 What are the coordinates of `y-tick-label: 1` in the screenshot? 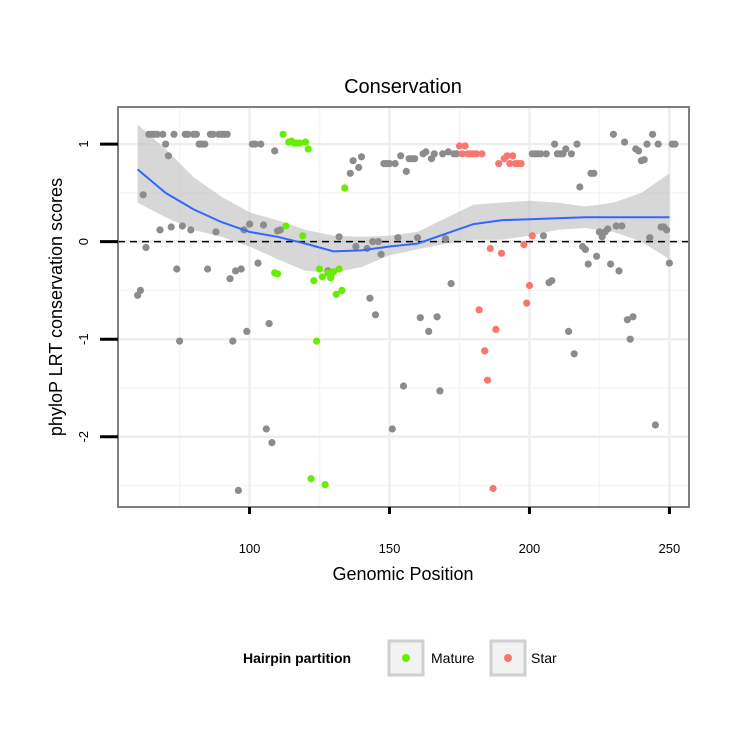 It's located at (83, 143).